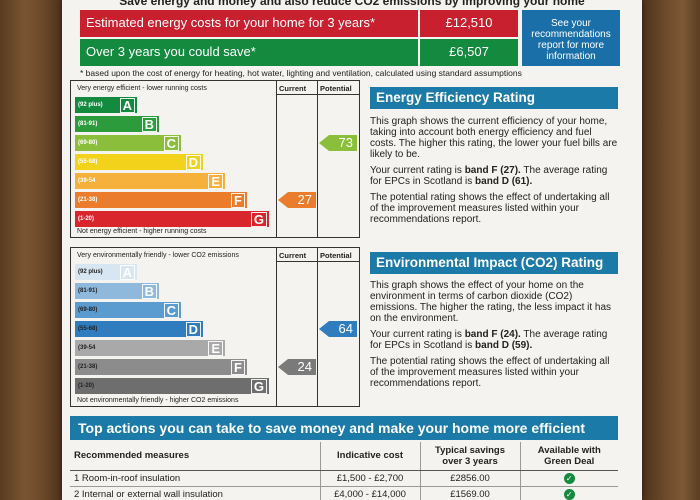  Describe the element at coordinates (88, 200) in the screenshot. I see `band-range: (21-38)` at that location.